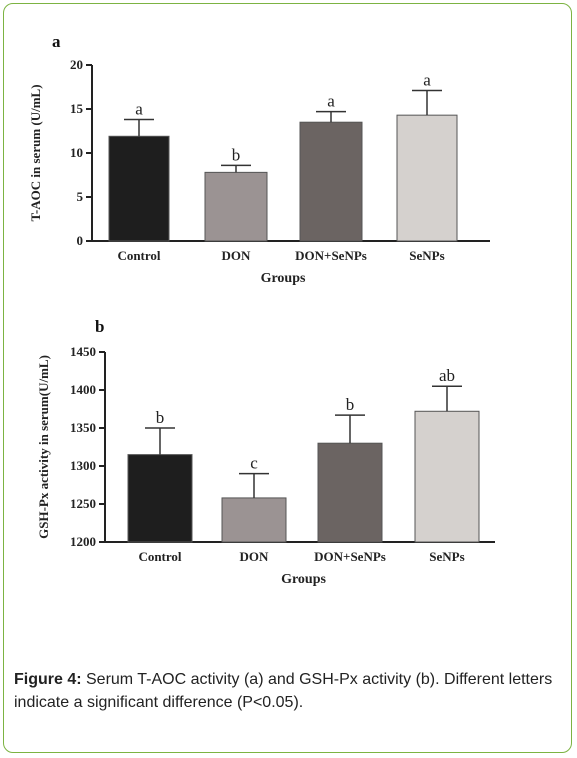 The width and height of the screenshot is (577, 758). I want to click on y-tick-label: 1250, so click(83, 503).